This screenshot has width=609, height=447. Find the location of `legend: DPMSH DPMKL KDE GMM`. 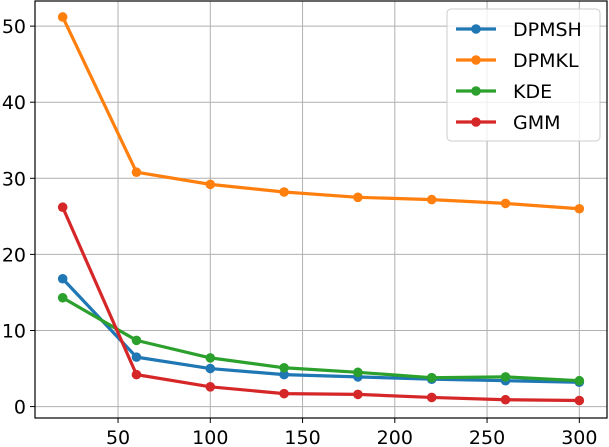

legend: DPMSH DPMKL KDE GMM is located at coordinates (523, 75).